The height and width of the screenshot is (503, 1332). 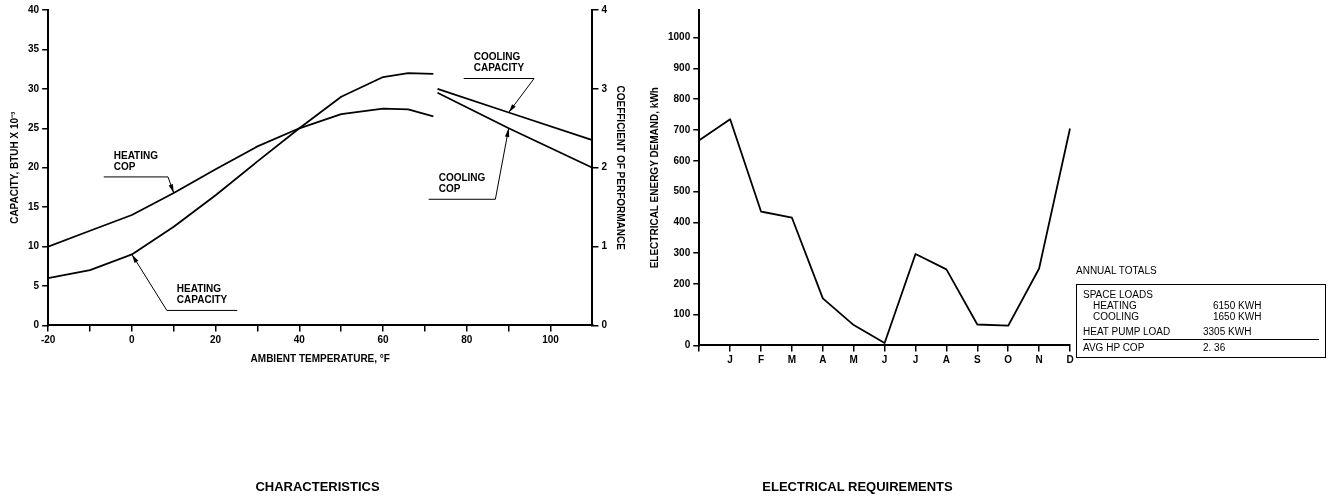 I want to click on y2-tick-label: 0, so click(x=604, y=325).